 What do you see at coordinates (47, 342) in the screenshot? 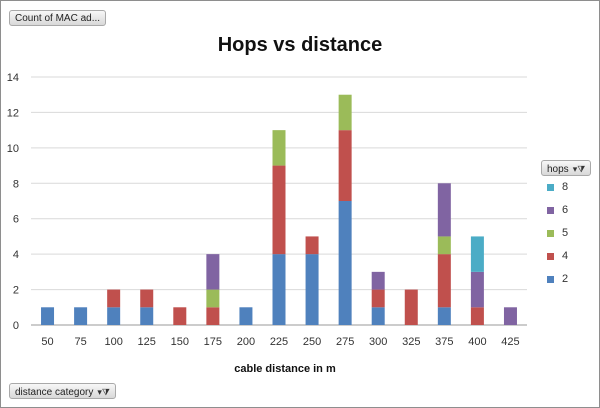
I see `x-tick-label: 50` at bounding box center [47, 342].